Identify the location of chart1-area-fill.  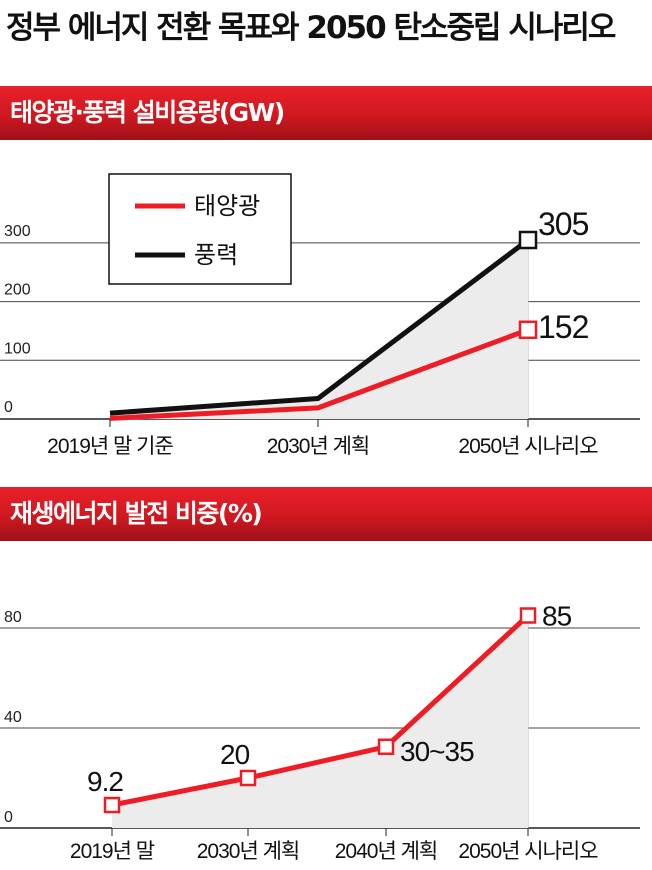
(319, 329).